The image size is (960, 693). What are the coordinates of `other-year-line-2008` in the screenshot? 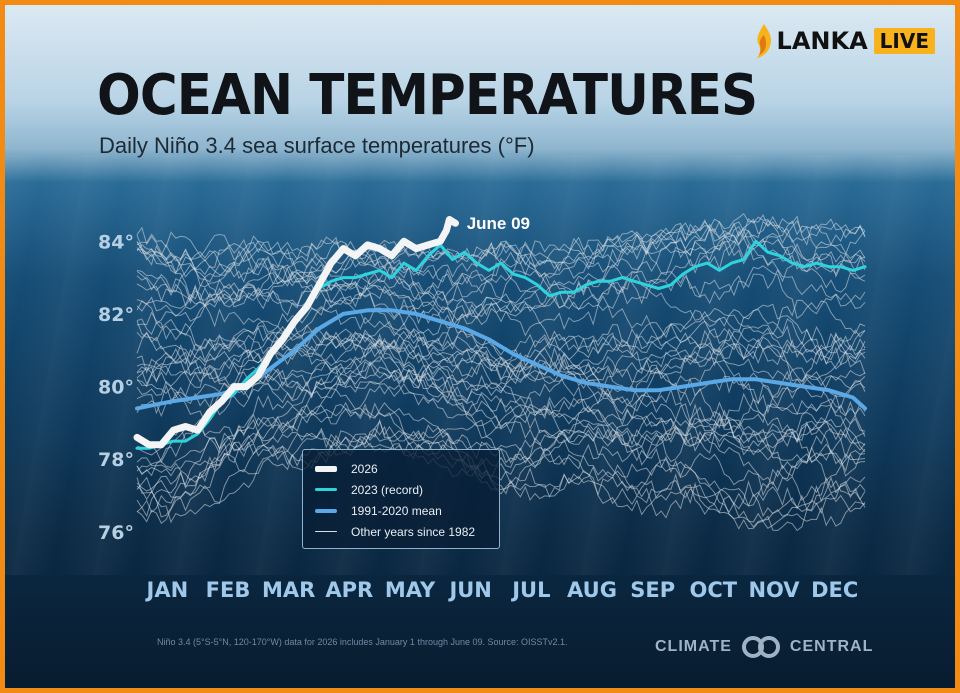 It's located at (501, 463).